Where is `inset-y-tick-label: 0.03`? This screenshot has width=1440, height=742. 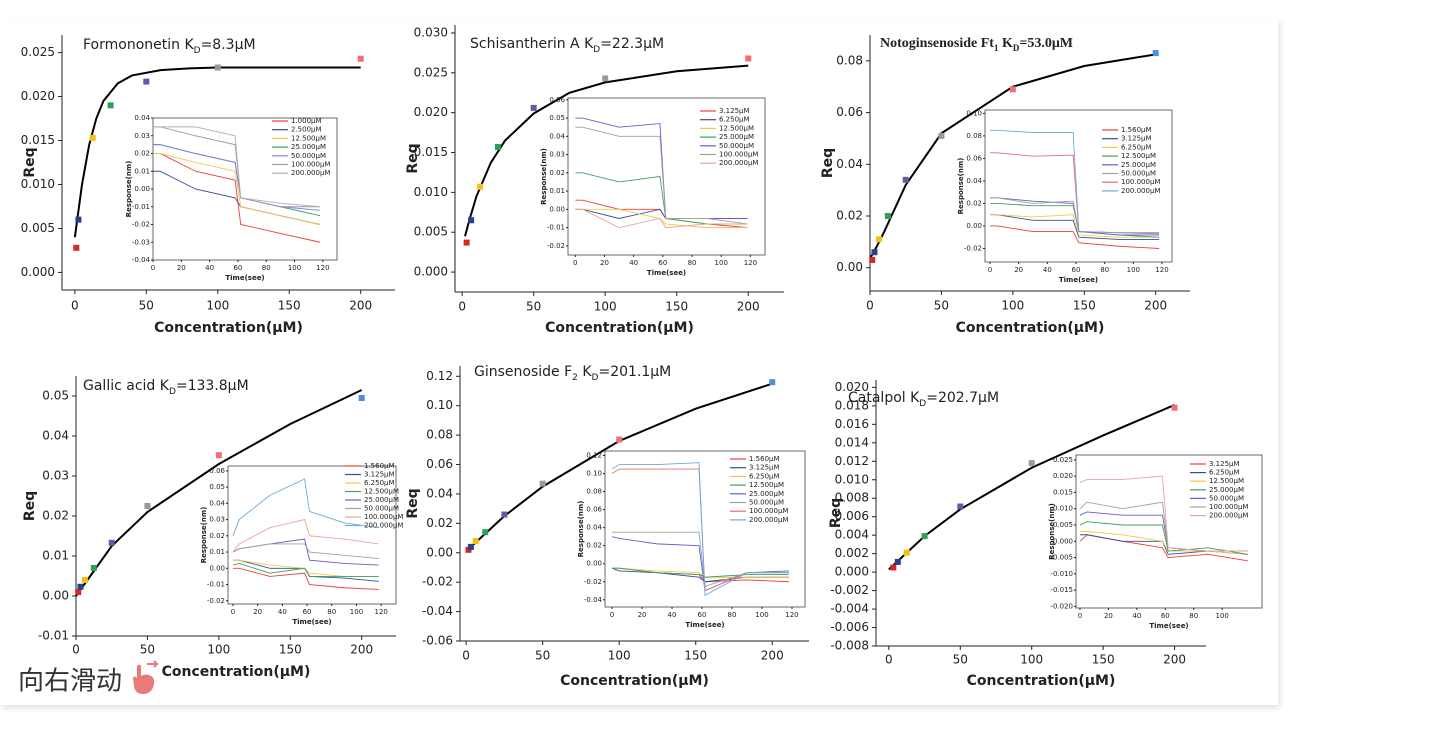
inset-y-tick-label: 0.03 is located at coordinates (557, 155).